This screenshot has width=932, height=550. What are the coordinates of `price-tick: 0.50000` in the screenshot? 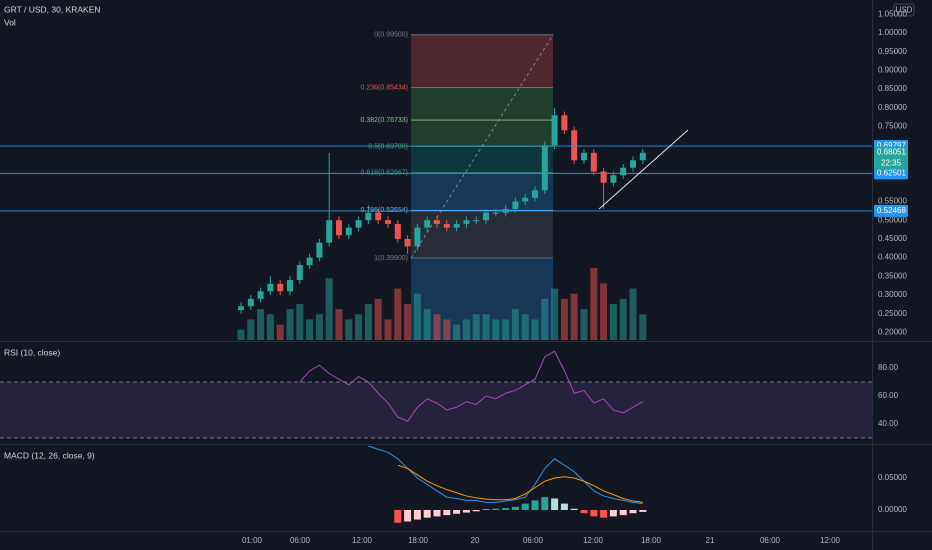 It's located at (892, 219).